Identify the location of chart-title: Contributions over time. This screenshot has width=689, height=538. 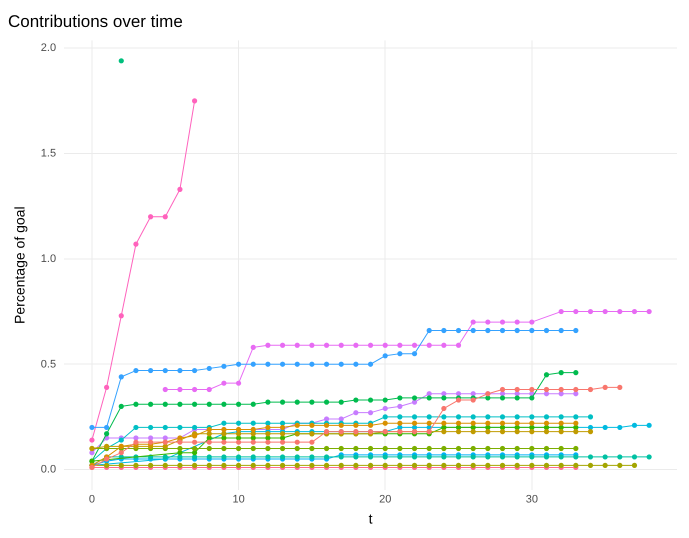
(95, 21).